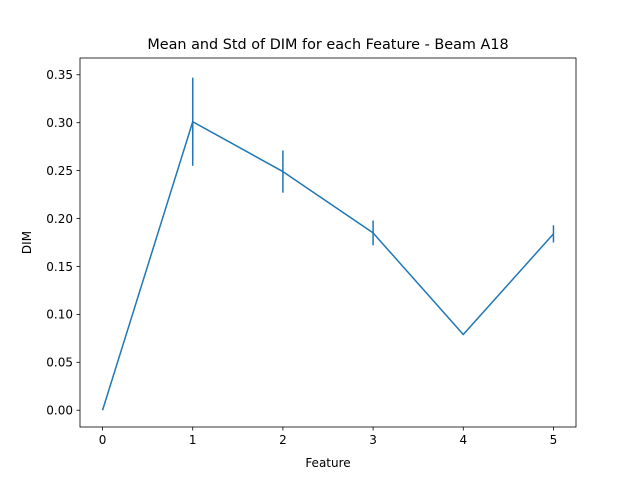  What do you see at coordinates (193, 440) in the screenshot?
I see `x-tick-label: 1` at bounding box center [193, 440].